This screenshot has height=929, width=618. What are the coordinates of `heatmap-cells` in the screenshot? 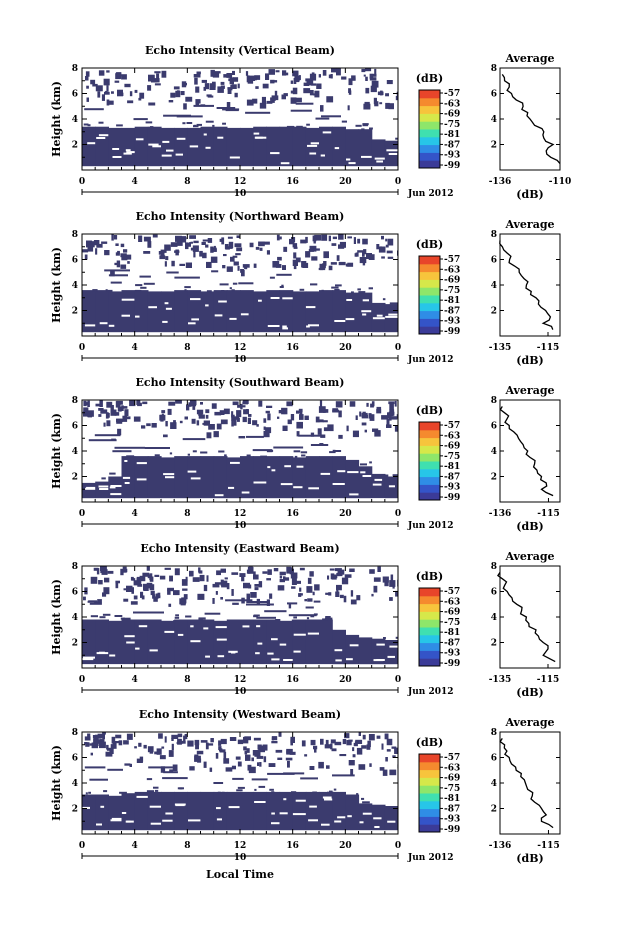 It's located at (240, 117).